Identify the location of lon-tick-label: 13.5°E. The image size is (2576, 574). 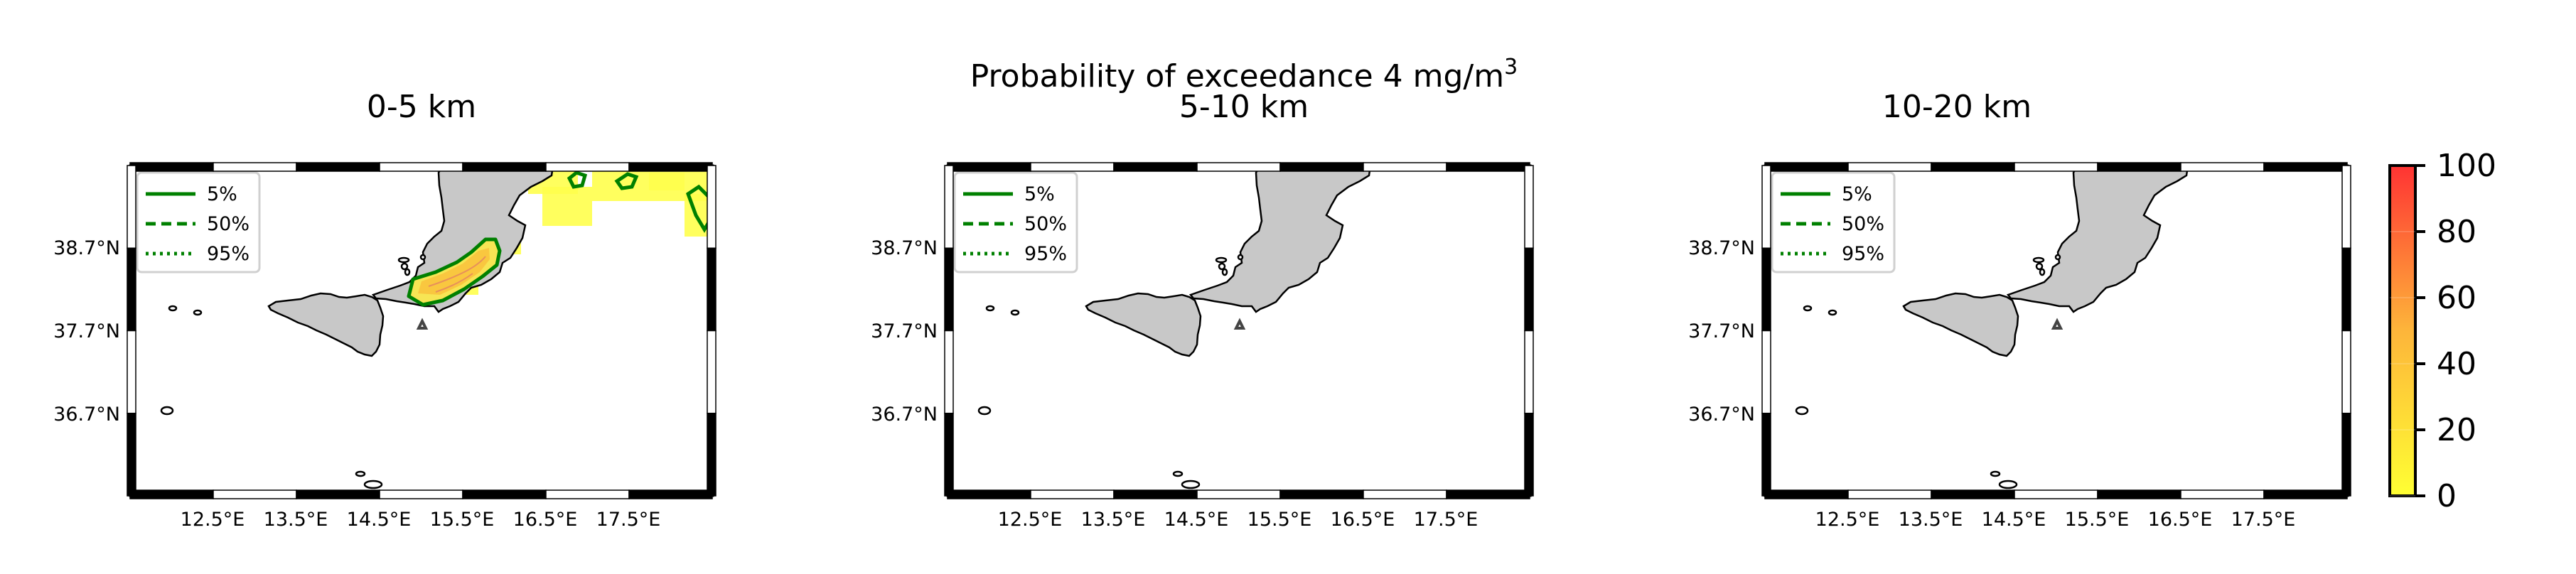
(1113, 520).